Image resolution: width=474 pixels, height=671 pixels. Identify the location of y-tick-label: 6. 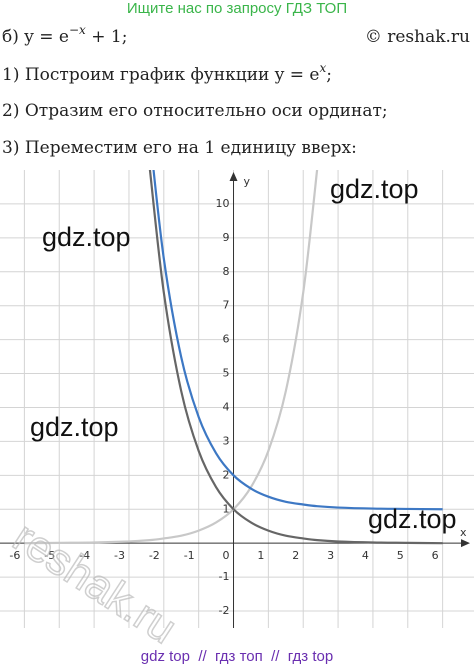
(226, 339).